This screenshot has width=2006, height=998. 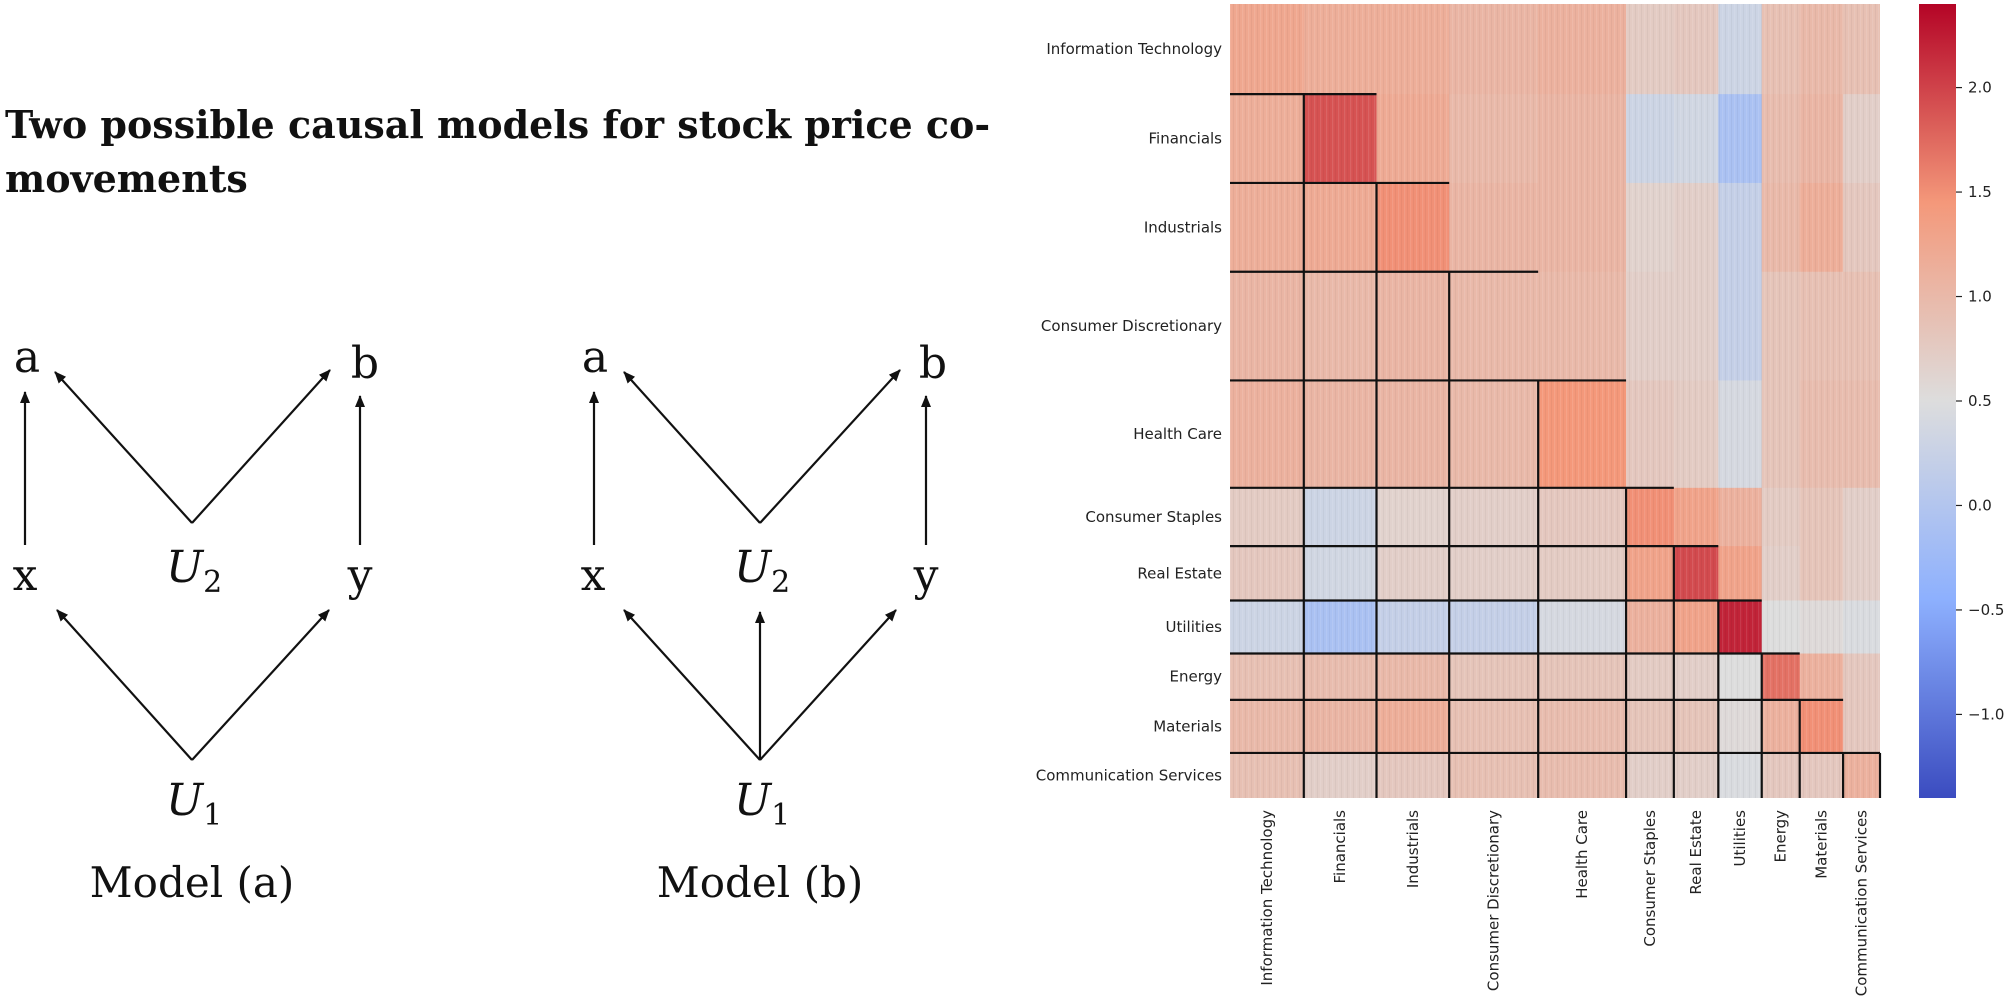 I want to click on row-label: Information Technology, so click(x=1134, y=49).